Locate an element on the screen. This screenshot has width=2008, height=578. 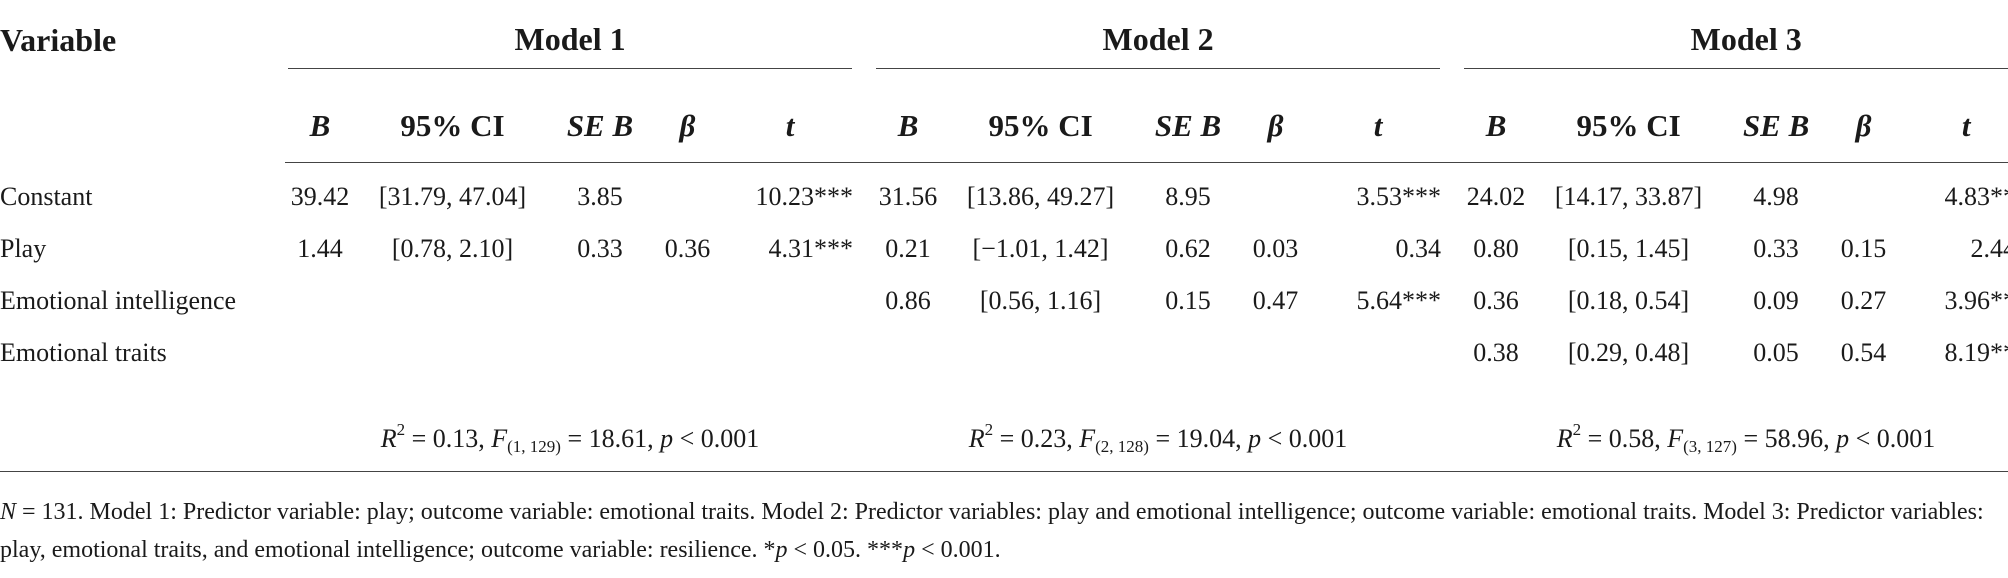
cell-b: 1.44 is located at coordinates (320, 248).